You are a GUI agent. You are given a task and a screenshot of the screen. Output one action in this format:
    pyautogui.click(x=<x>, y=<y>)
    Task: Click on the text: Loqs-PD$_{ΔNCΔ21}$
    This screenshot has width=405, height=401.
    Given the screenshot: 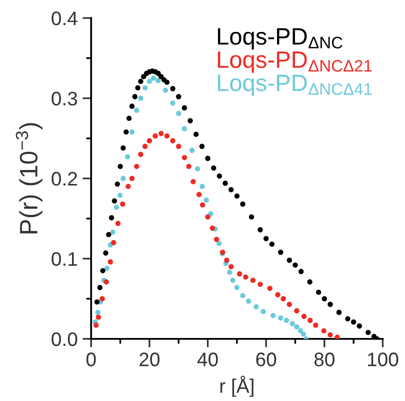 What is the action you would take?
    pyautogui.click(x=295, y=62)
    